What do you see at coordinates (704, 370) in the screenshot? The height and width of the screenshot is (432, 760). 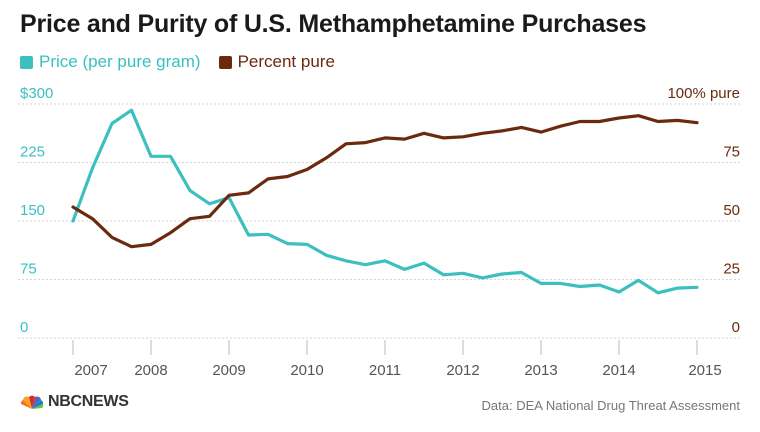 I see `x-tick-label: 2015` at bounding box center [704, 370].